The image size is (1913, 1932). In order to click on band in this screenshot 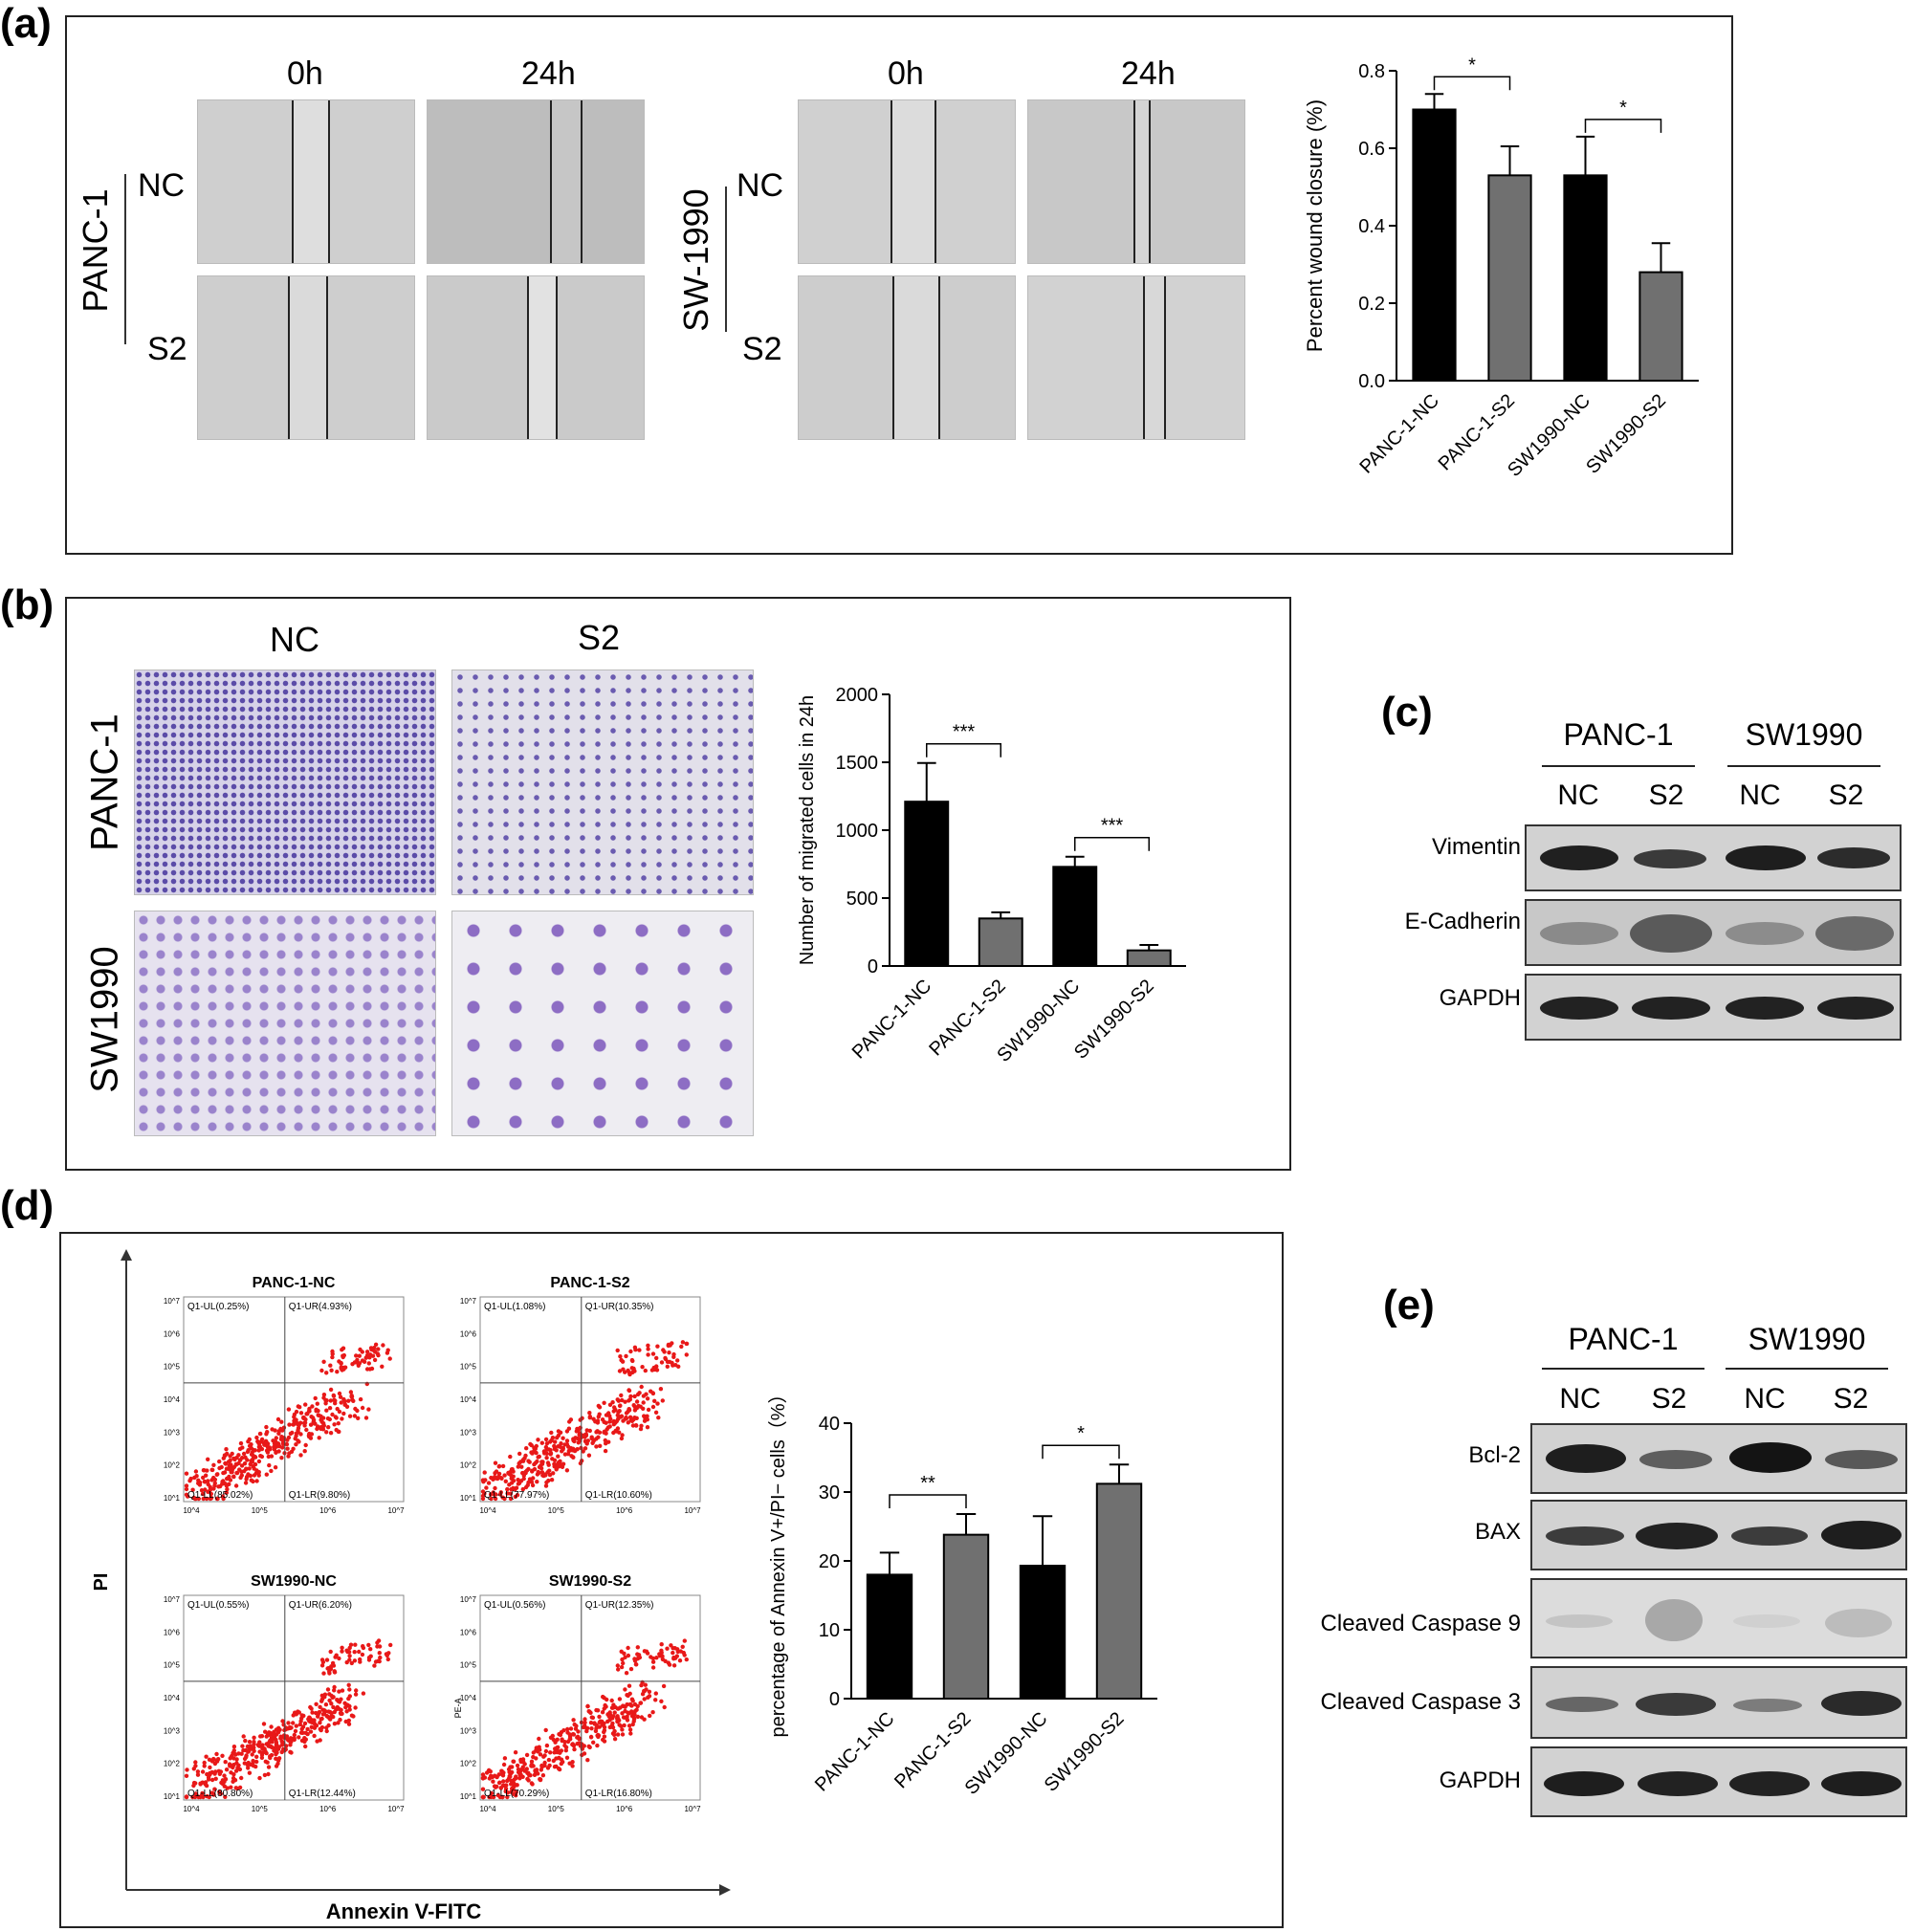, I will do `click(1769, 1783)`.